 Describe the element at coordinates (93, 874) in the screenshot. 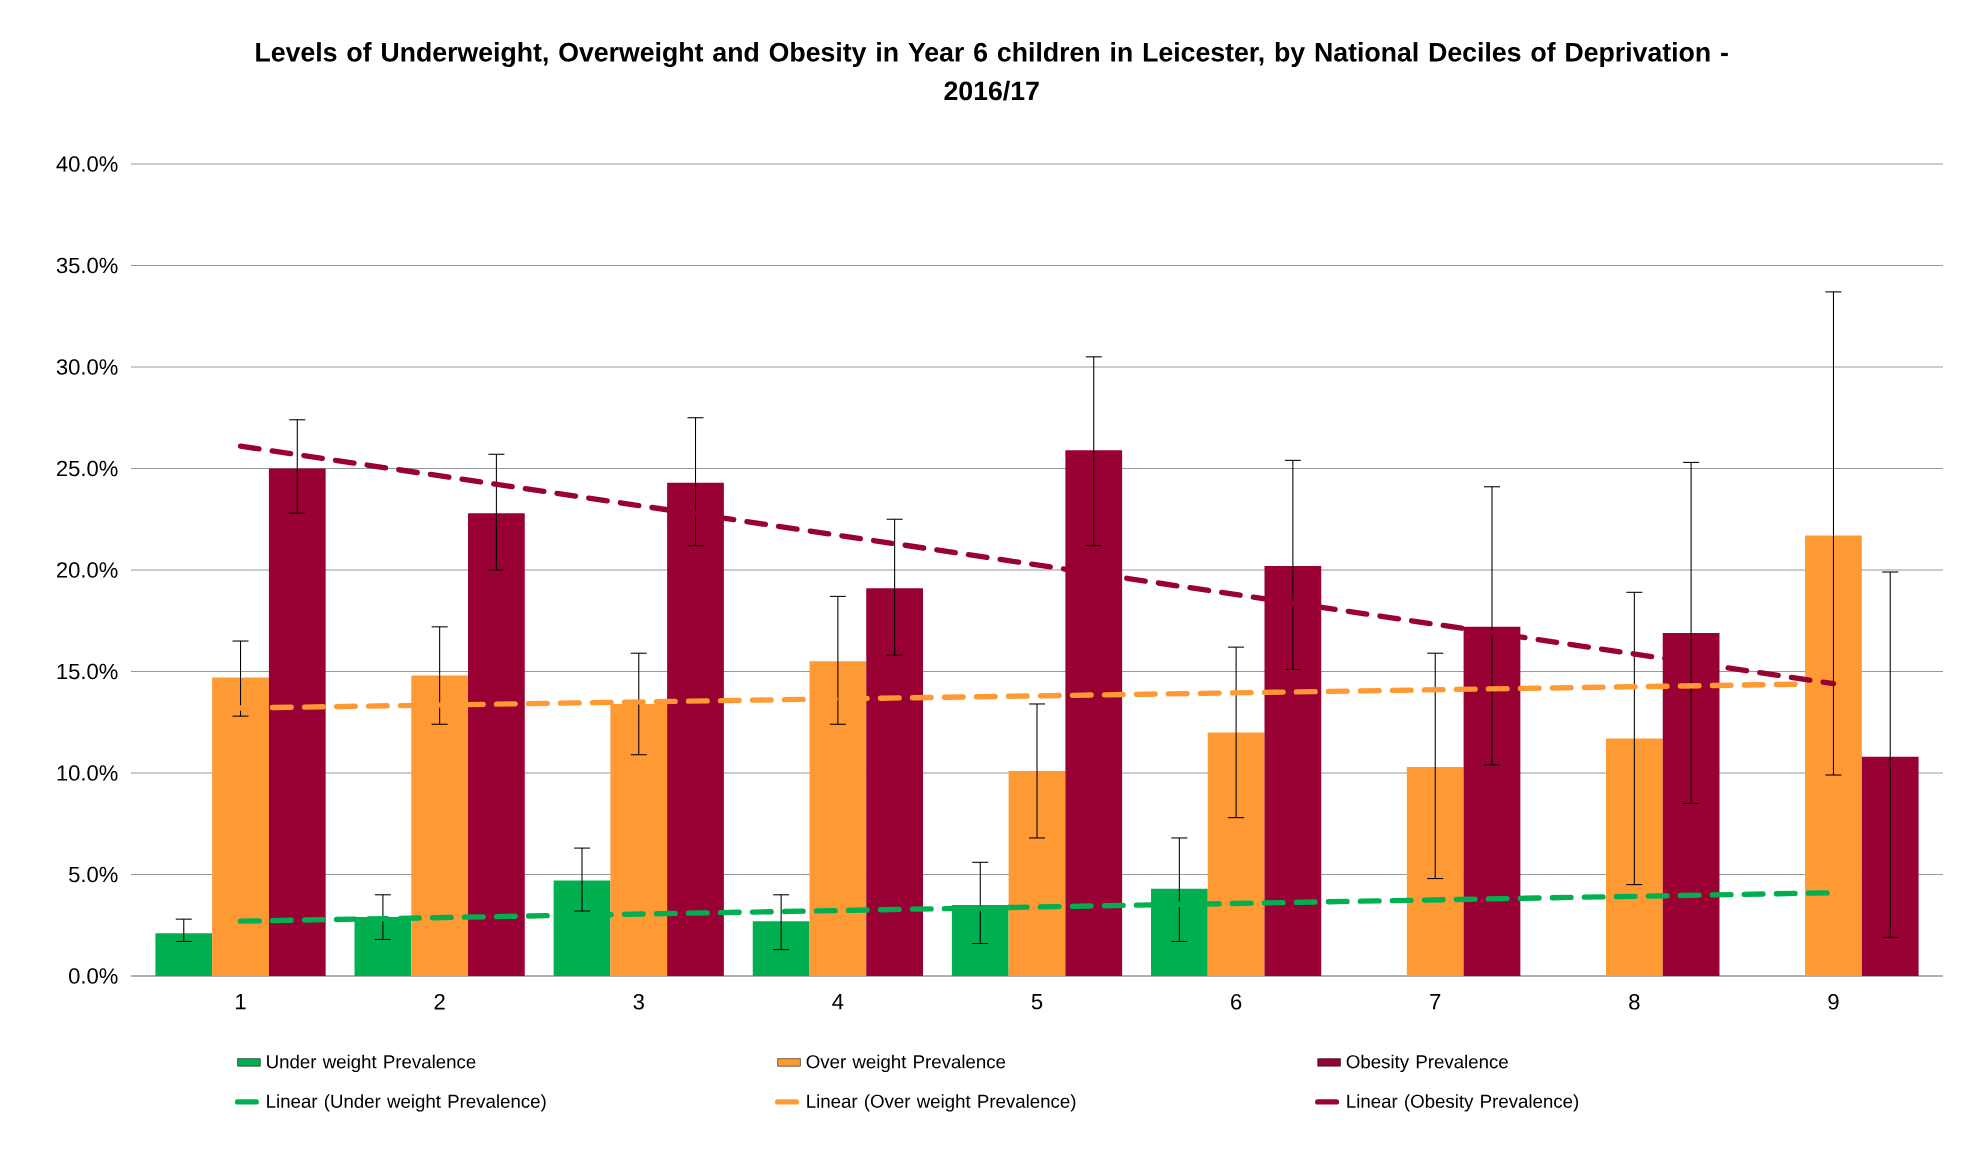

I see `y-tick-label: 5.0%` at that location.